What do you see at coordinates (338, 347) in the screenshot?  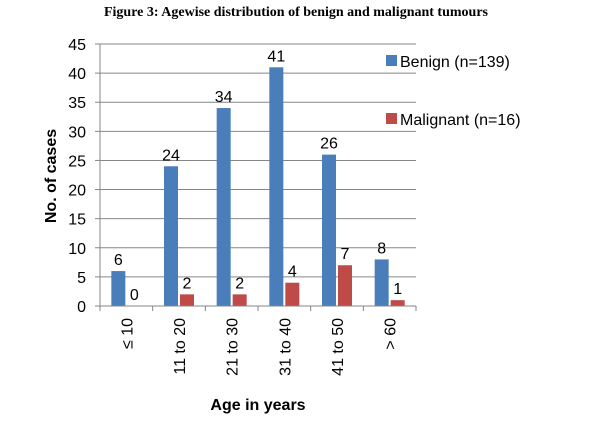 I see `x-tick-label: 41 to 50` at bounding box center [338, 347].